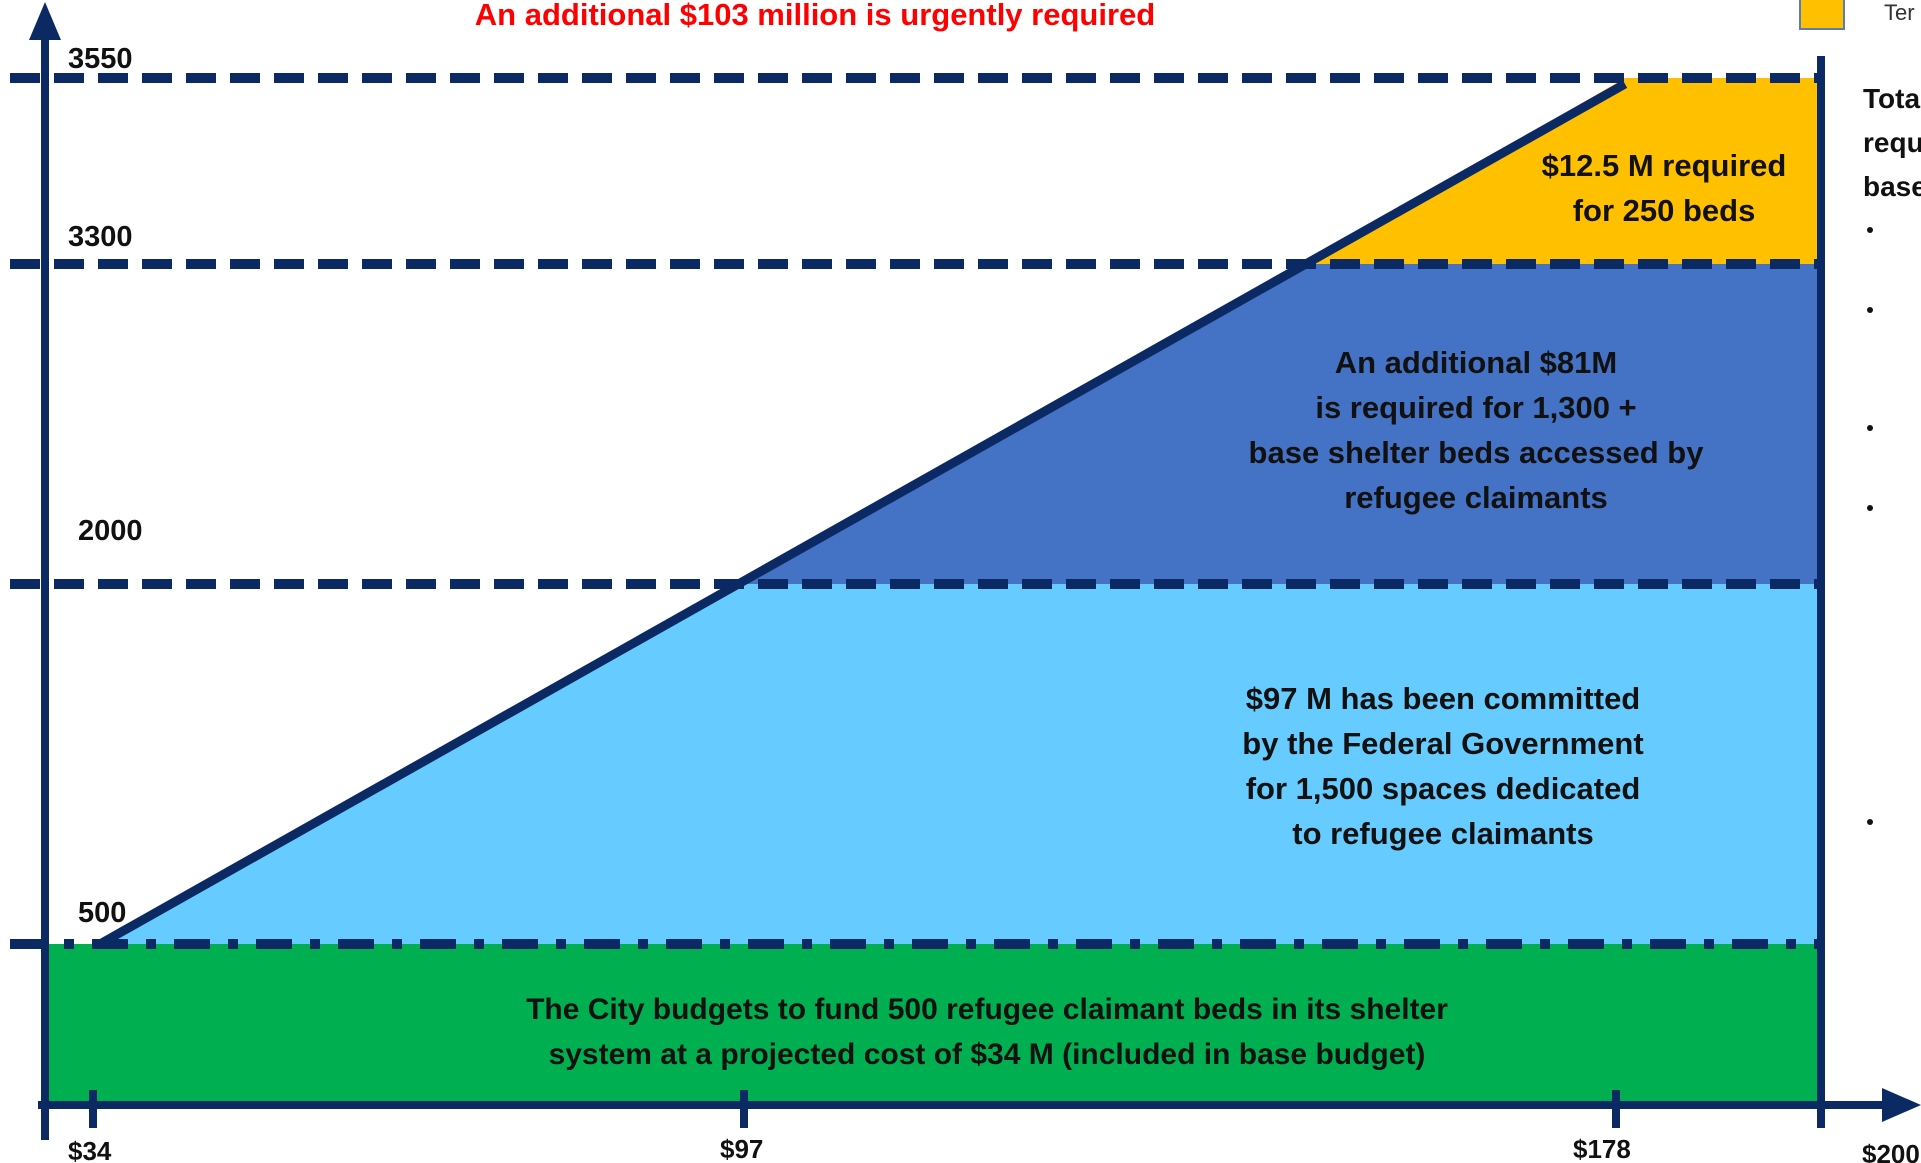 The width and height of the screenshot is (1921, 1163). I want to click on side-panel-line: requ, so click(1892, 142).